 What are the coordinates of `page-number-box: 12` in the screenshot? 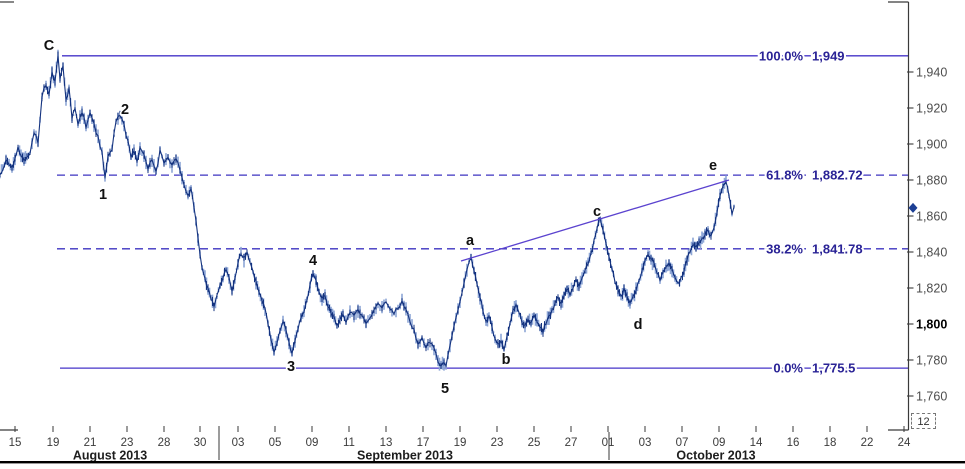 It's located at (923, 421).